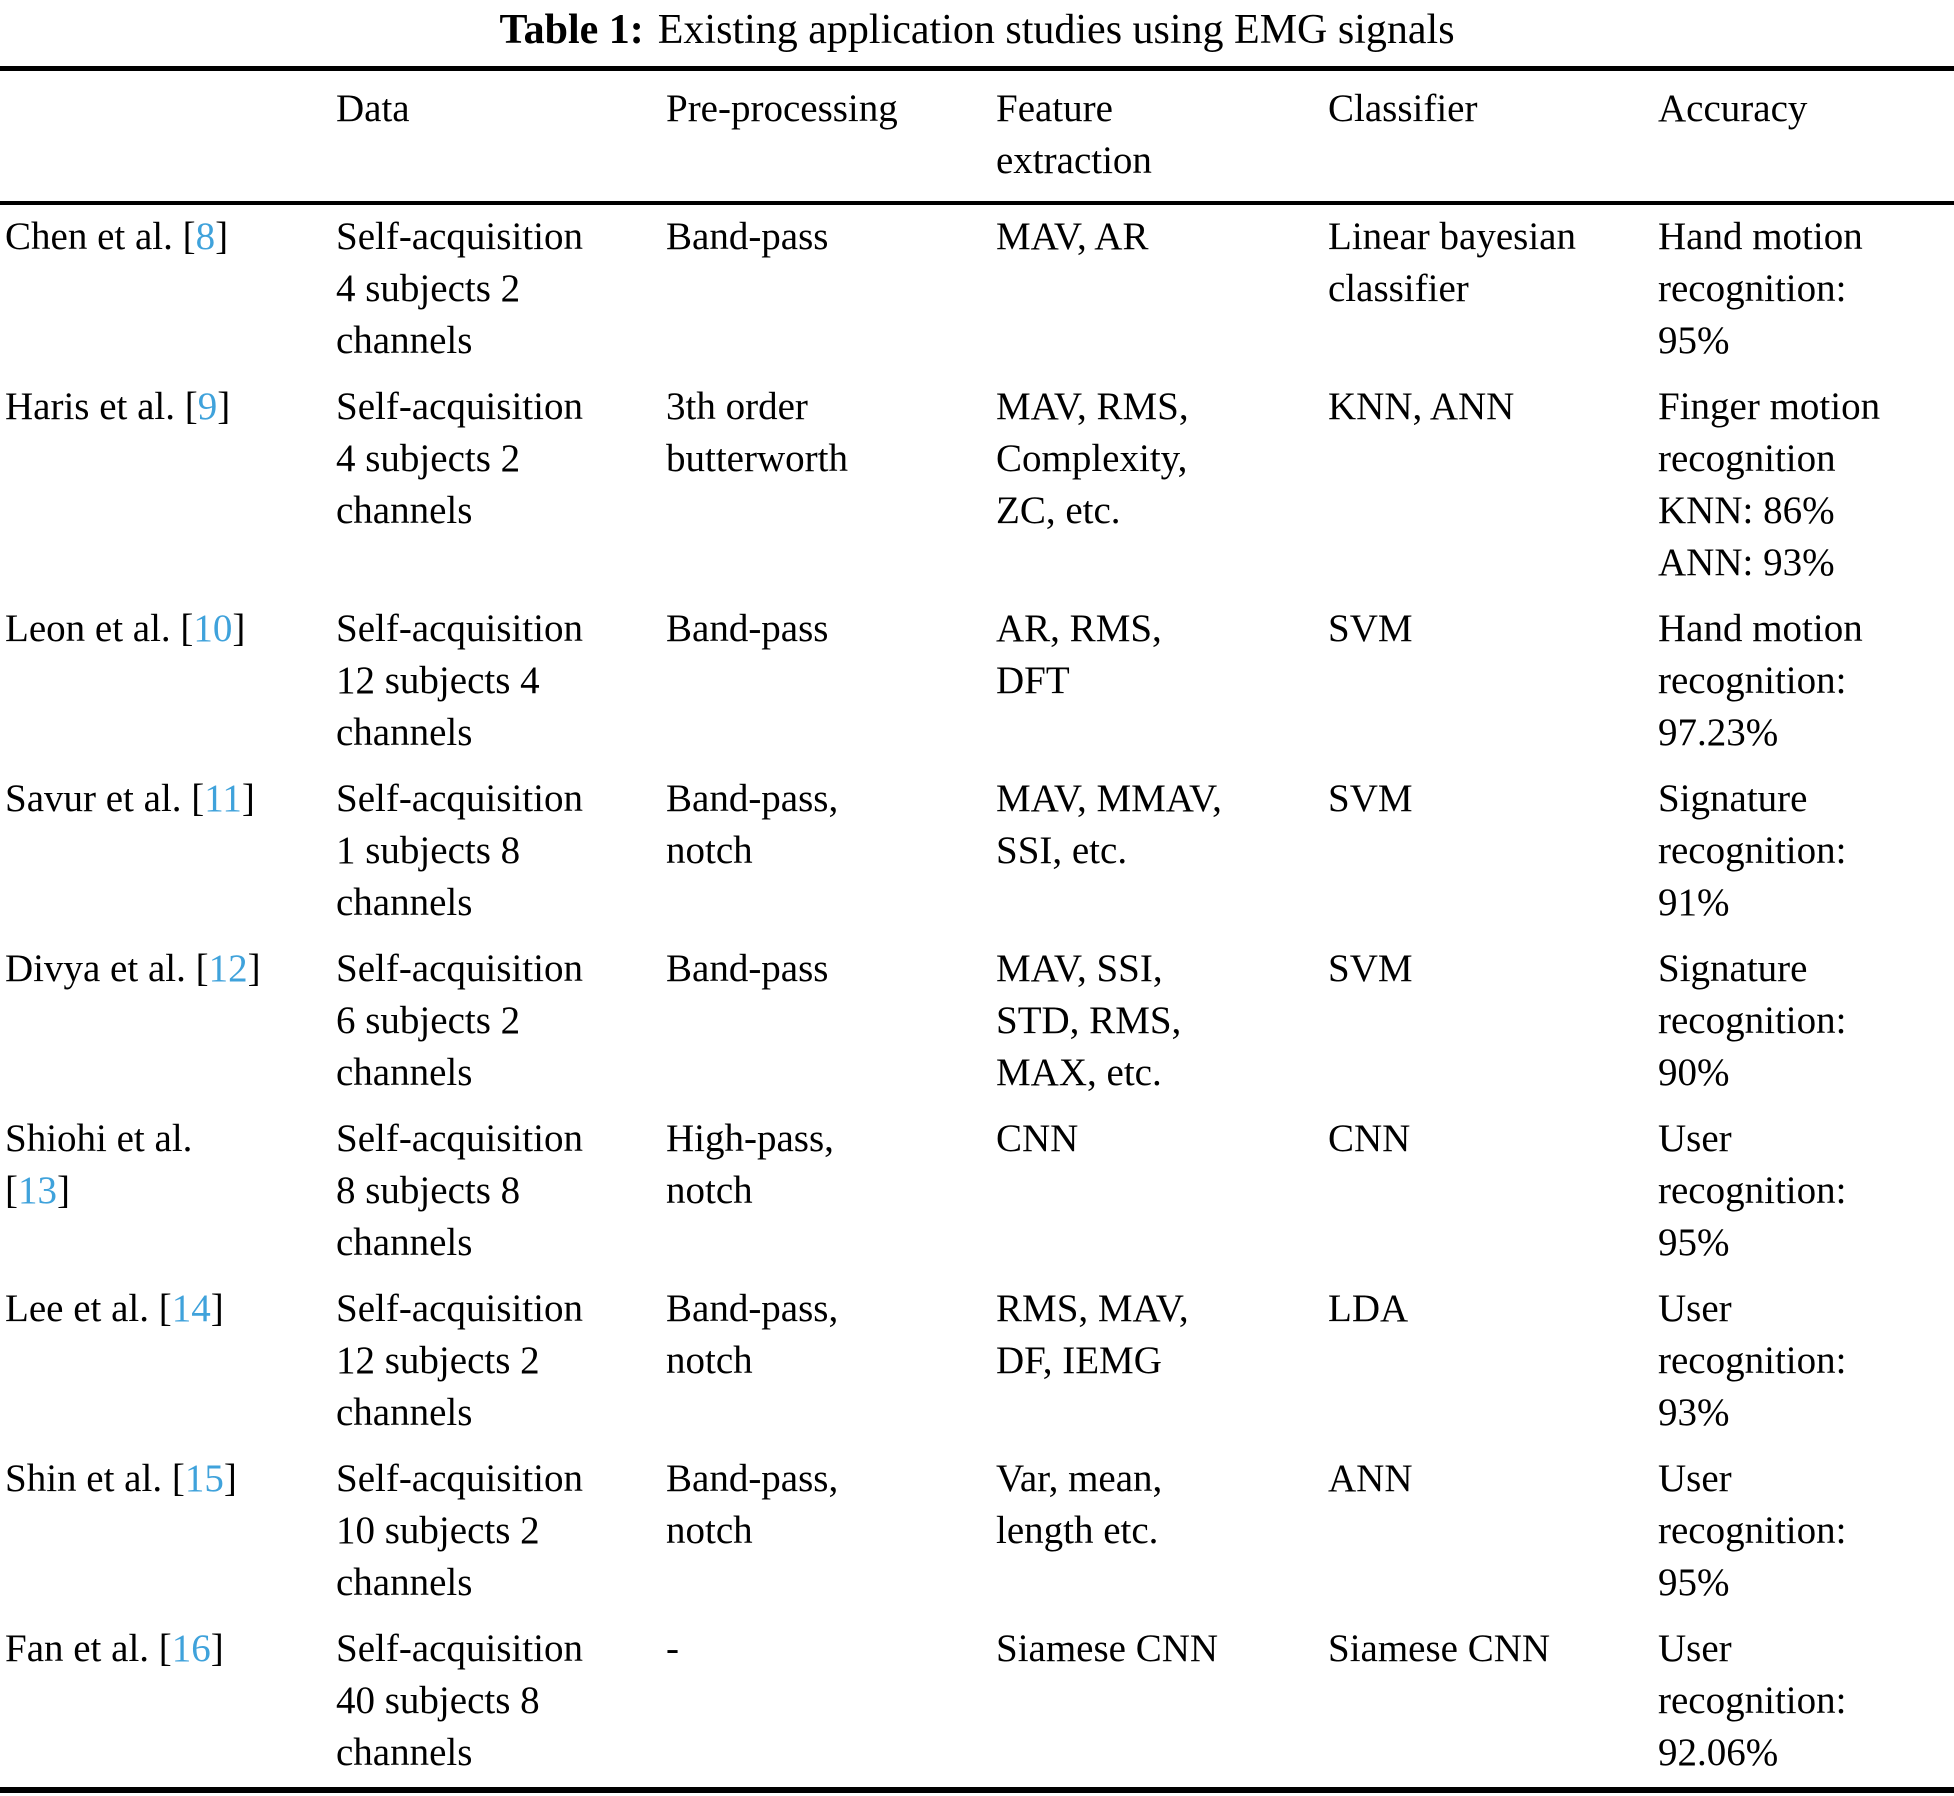  What do you see at coordinates (1074, 134) in the screenshot?
I see `col-header-feature-extraction: Feature extraction` at bounding box center [1074, 134].